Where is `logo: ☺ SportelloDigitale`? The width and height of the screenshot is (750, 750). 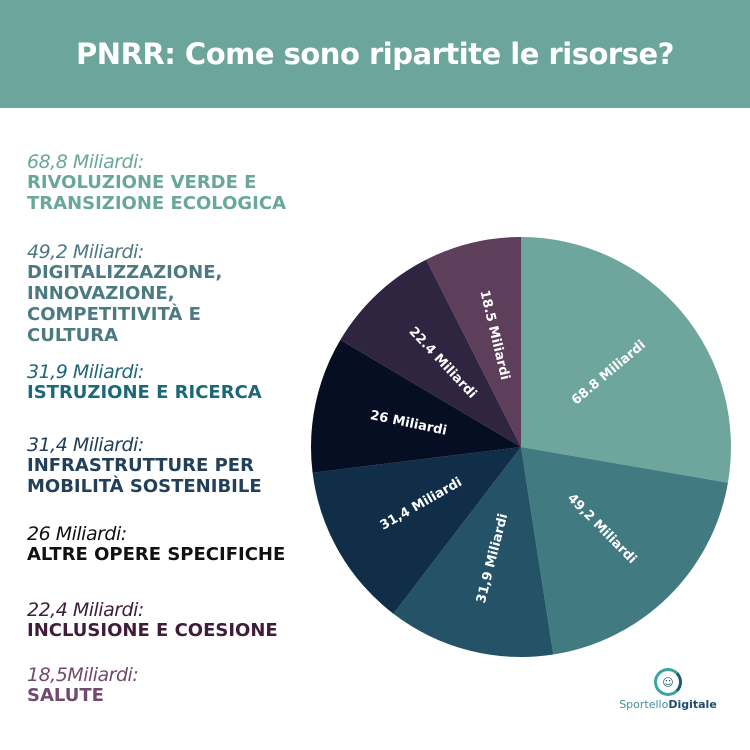
logo: ☺ SportelloDigitale is located at coordinates (668, 689).